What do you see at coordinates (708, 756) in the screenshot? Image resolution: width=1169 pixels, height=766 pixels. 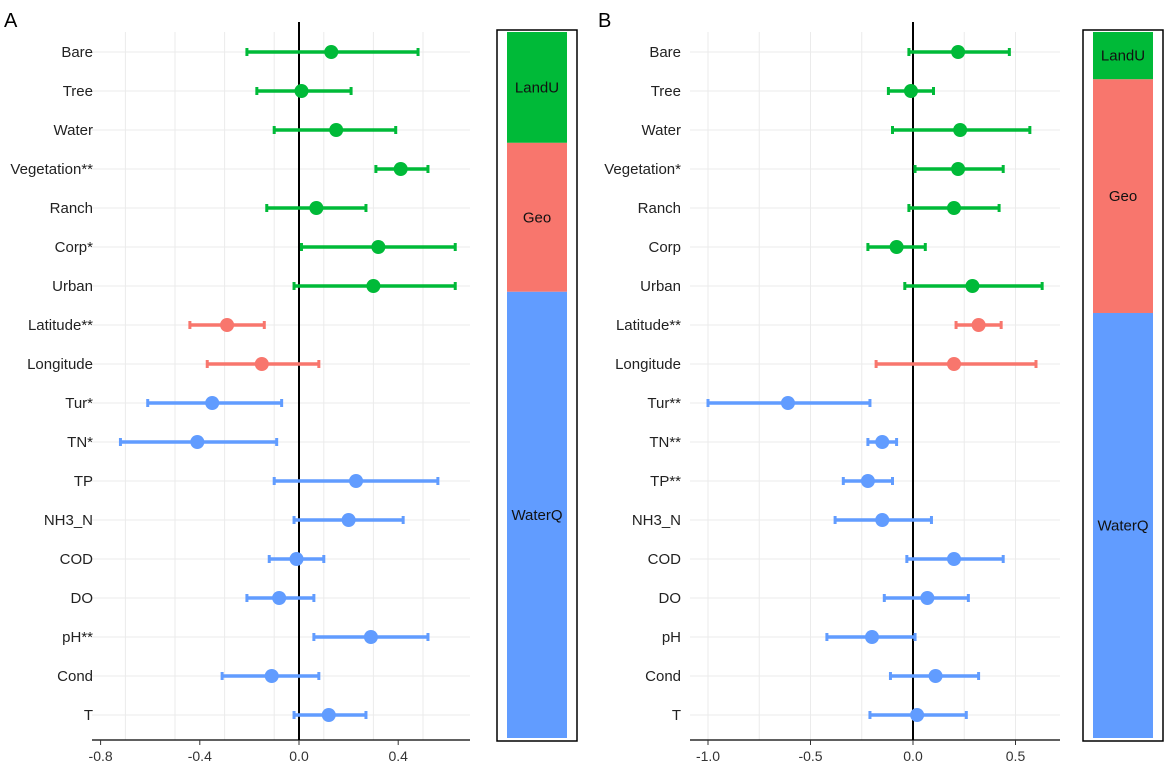 I see `x-tick-label: -1.0` at bounding box center [708, 756].